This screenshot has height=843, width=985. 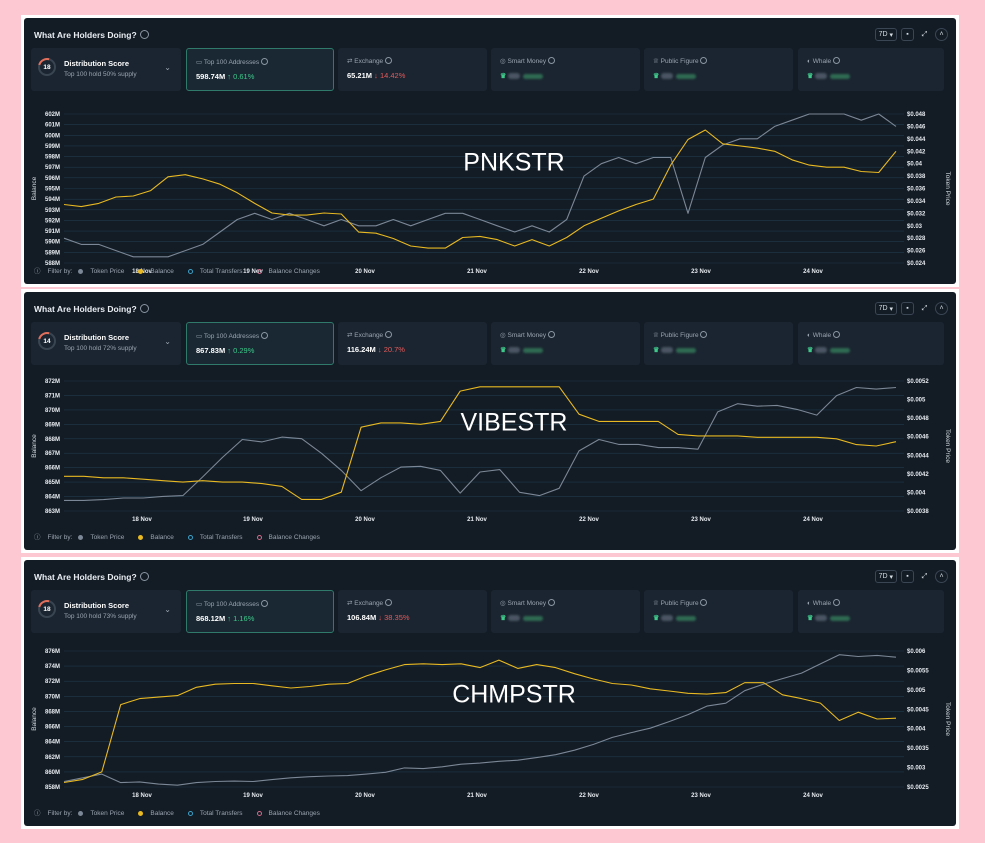 What do you see at coordinates (52, 126) in the screenshot?
I see `y-tick-label: 601M` at bounding box center [52, 126].